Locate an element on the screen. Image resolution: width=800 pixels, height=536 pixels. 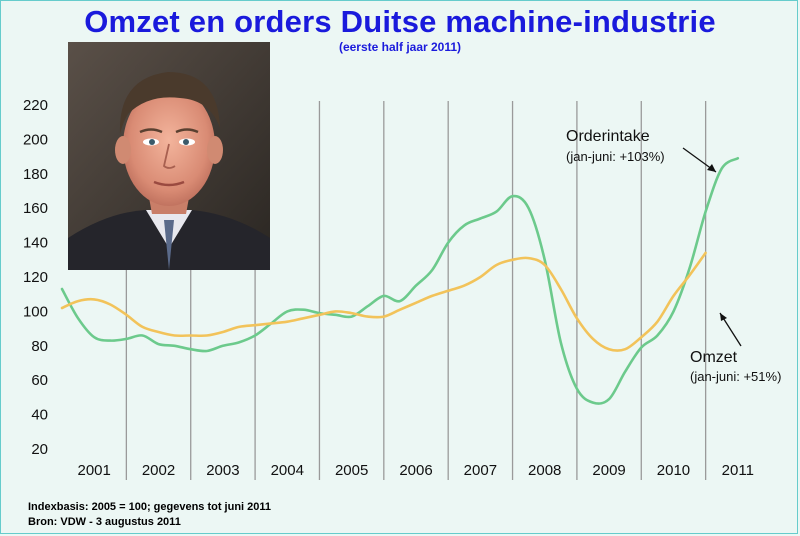
y-tick-label: 20 is located at coordinates (39, 449).